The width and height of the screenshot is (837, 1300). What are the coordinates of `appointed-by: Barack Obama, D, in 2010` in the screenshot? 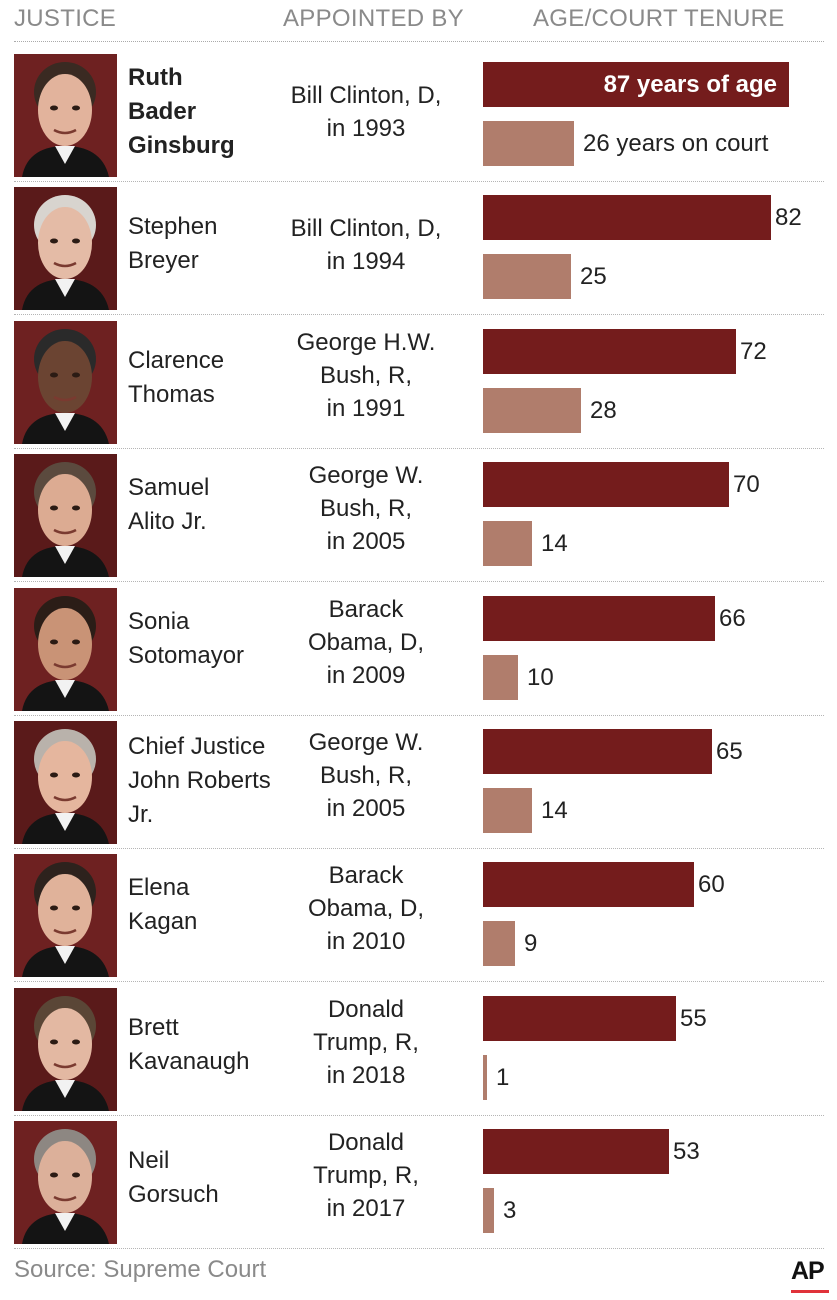 It's located at (366, 908).